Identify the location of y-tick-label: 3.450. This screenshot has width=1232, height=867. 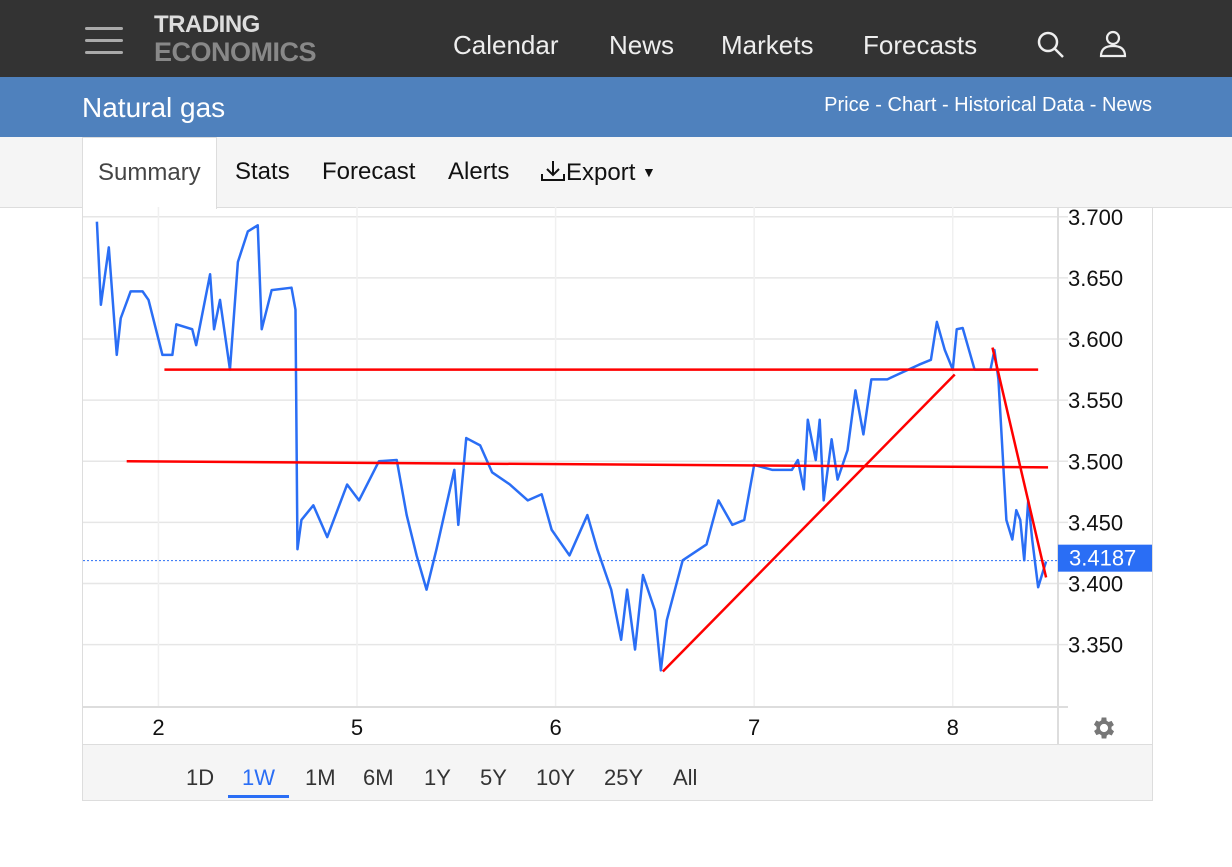
(1095, 522).